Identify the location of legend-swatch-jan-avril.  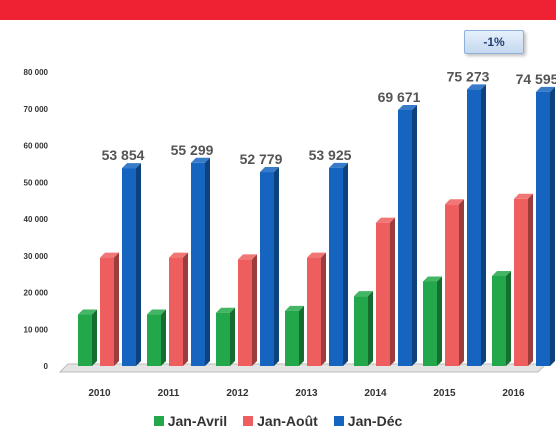
(158, 421).